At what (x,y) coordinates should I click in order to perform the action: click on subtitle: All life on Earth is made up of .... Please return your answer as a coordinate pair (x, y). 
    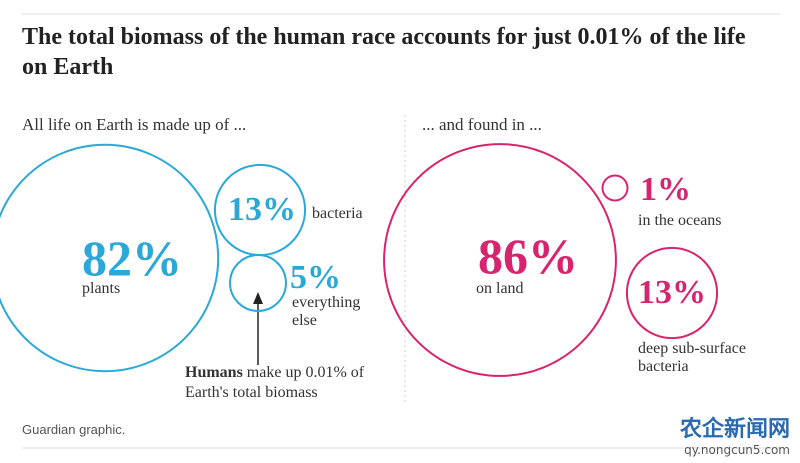
    Looking at the image, I should click on (134, 124).